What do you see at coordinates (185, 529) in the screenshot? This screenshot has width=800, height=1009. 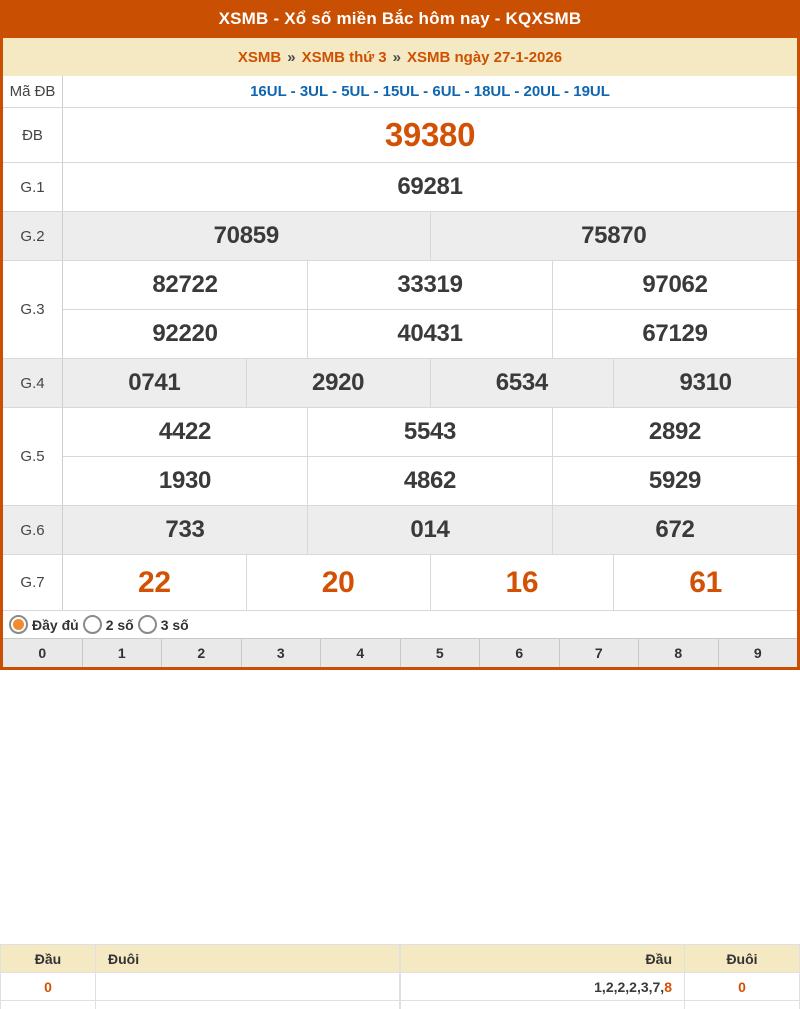 I see `prize-number: 733` at bounding box center [185, 529].